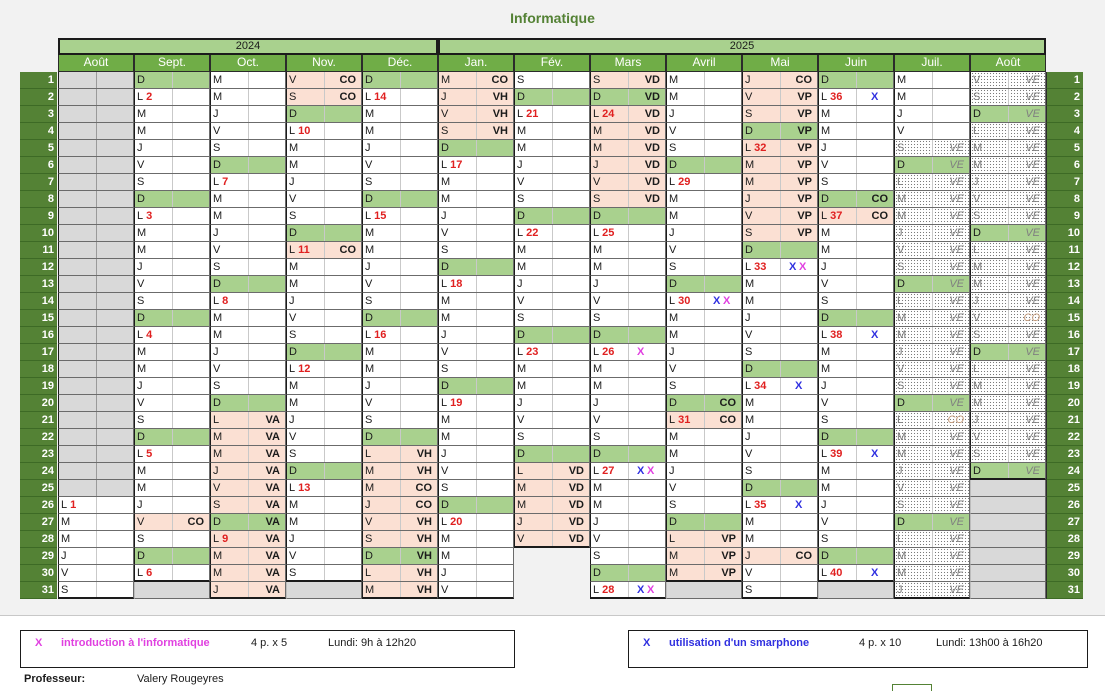 The width and height of the screenshot is (1105, 691). I want to click on day-cell: L VE, so click(932, 539).